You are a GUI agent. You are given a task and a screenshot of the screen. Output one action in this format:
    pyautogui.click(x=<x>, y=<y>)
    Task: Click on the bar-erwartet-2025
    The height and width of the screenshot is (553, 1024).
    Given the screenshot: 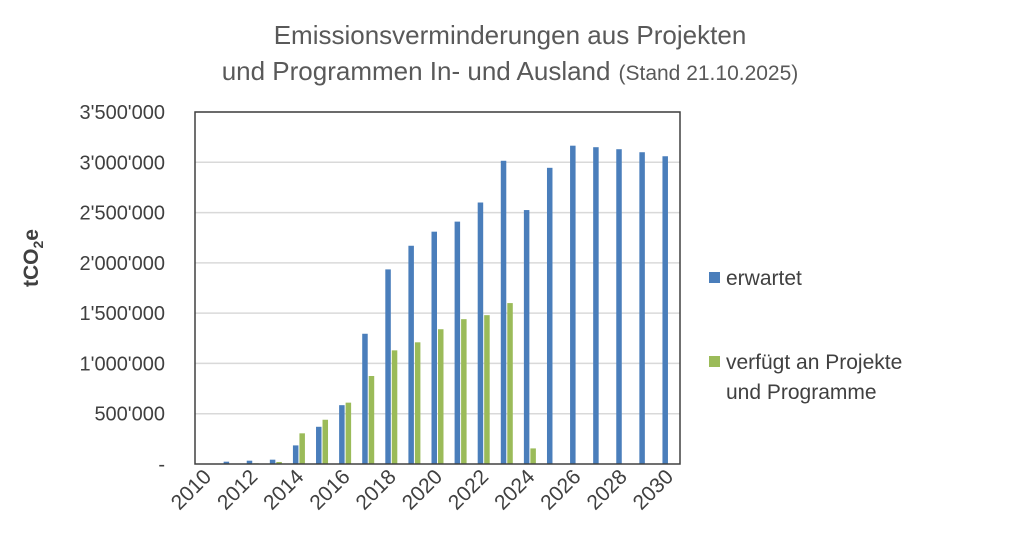 What is the action you would take?
    pyautogui.click(x=549, y=315)
    